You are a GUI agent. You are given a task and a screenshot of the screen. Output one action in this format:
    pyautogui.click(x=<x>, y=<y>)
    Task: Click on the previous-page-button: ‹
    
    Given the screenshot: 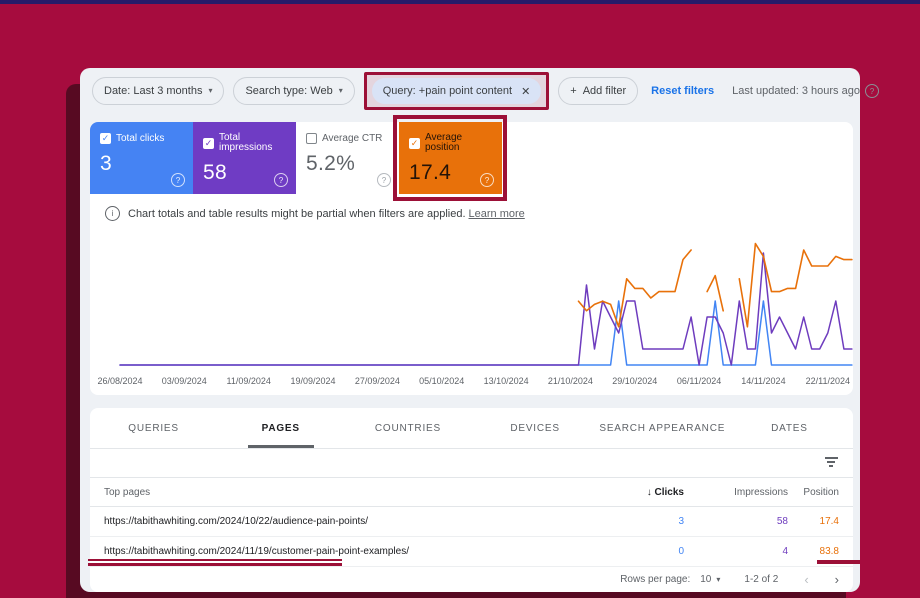 What is the action you would take?
    pyautogui.click(x=806, y=579)
    